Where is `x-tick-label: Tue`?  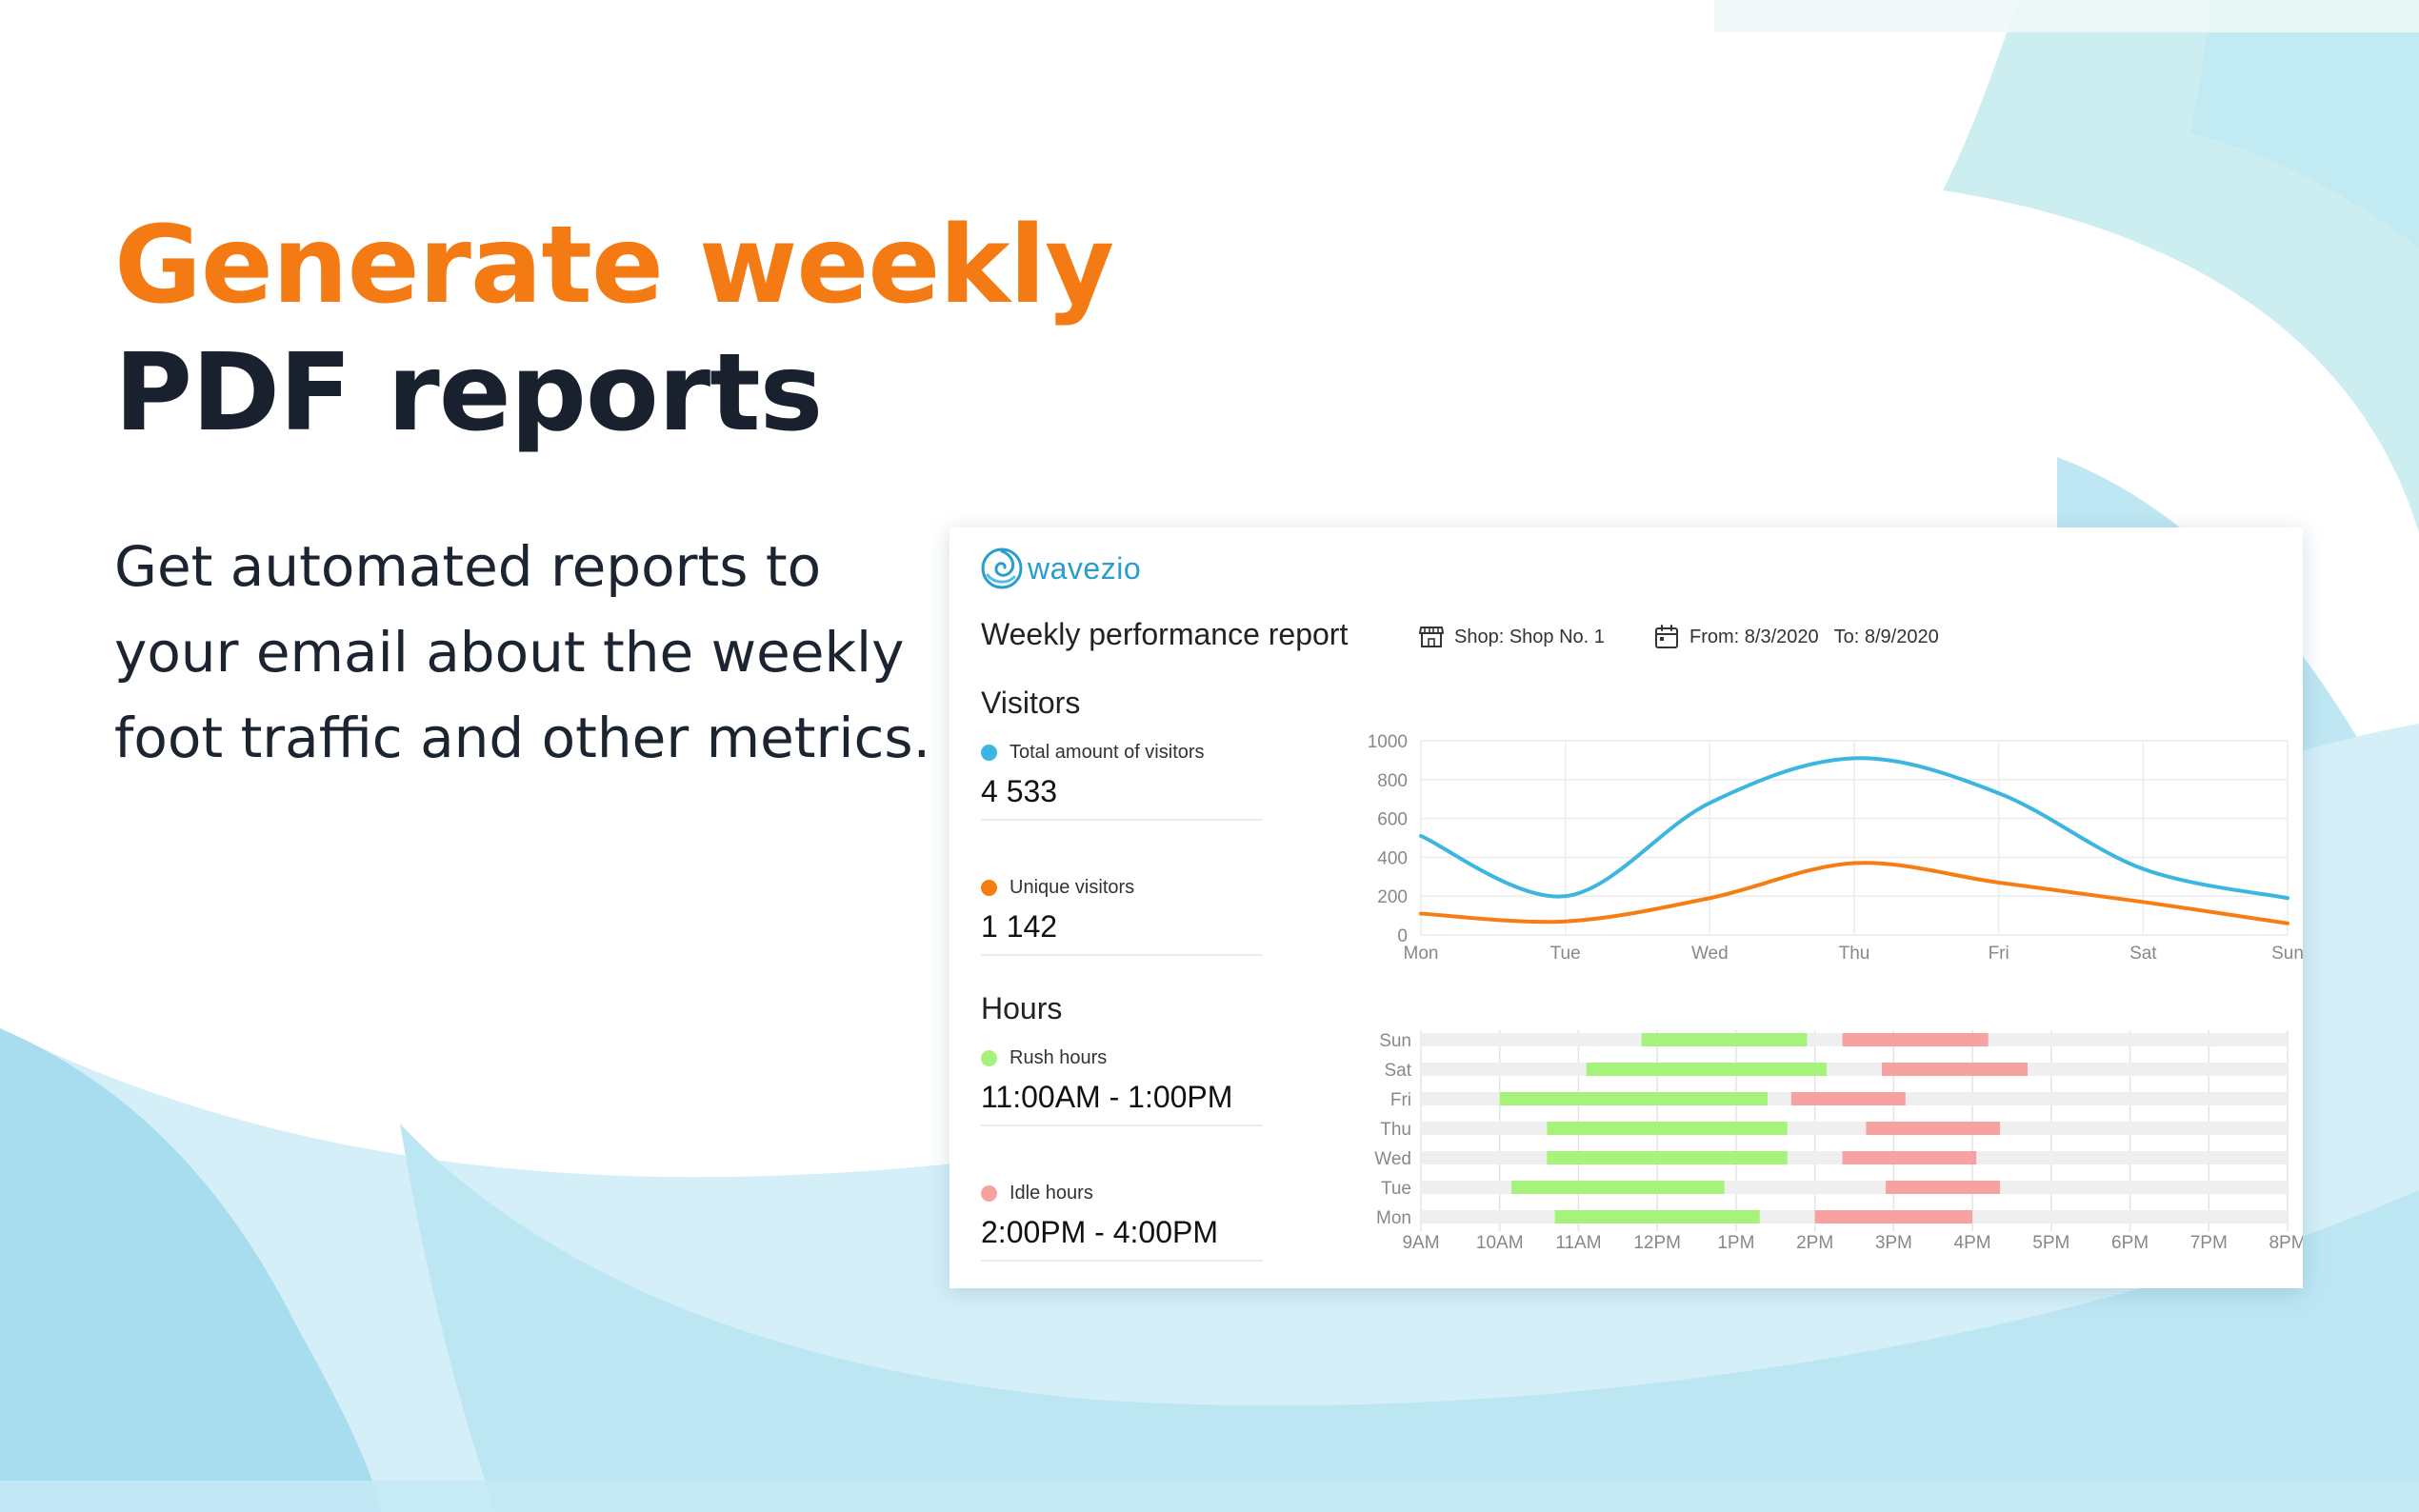 x-tick-label: Tue is located at coordinates (1565, 954).